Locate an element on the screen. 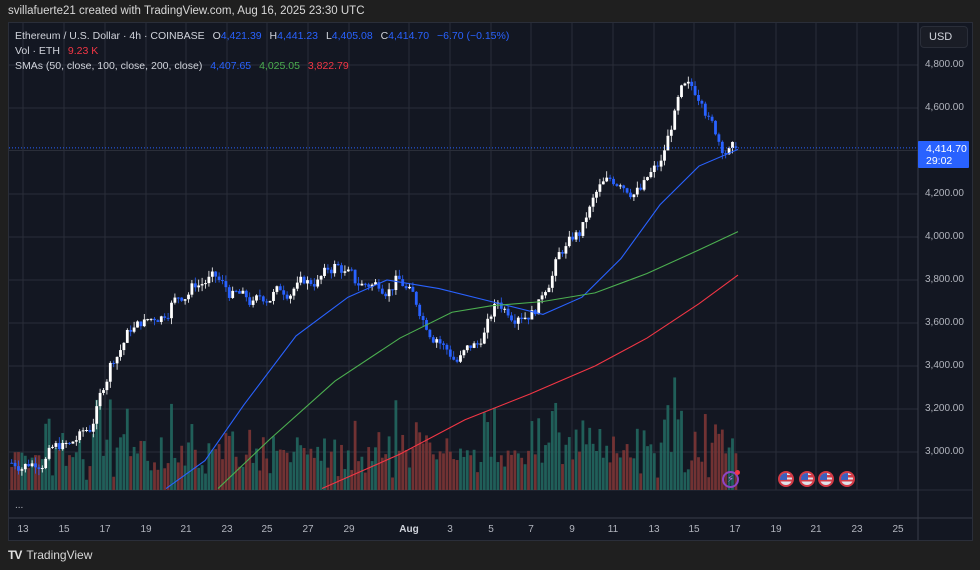  date-tick: 25 is located at coordinates (267, 529).